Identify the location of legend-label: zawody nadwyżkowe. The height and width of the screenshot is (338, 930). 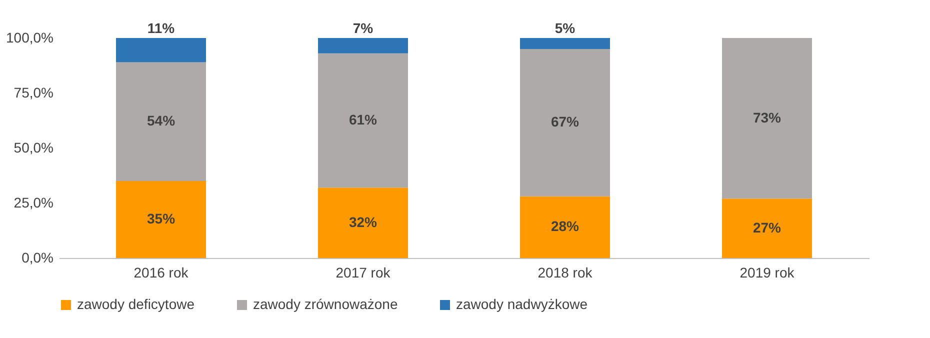
(522, 304).